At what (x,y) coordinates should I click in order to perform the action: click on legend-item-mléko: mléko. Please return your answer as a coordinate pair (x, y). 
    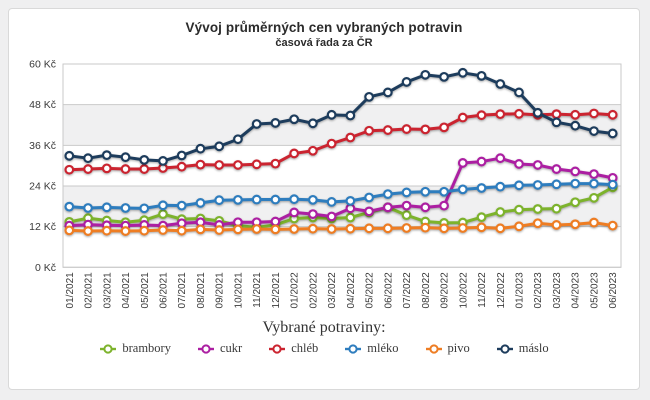
    Looking at the image, I should click on (371, 348).